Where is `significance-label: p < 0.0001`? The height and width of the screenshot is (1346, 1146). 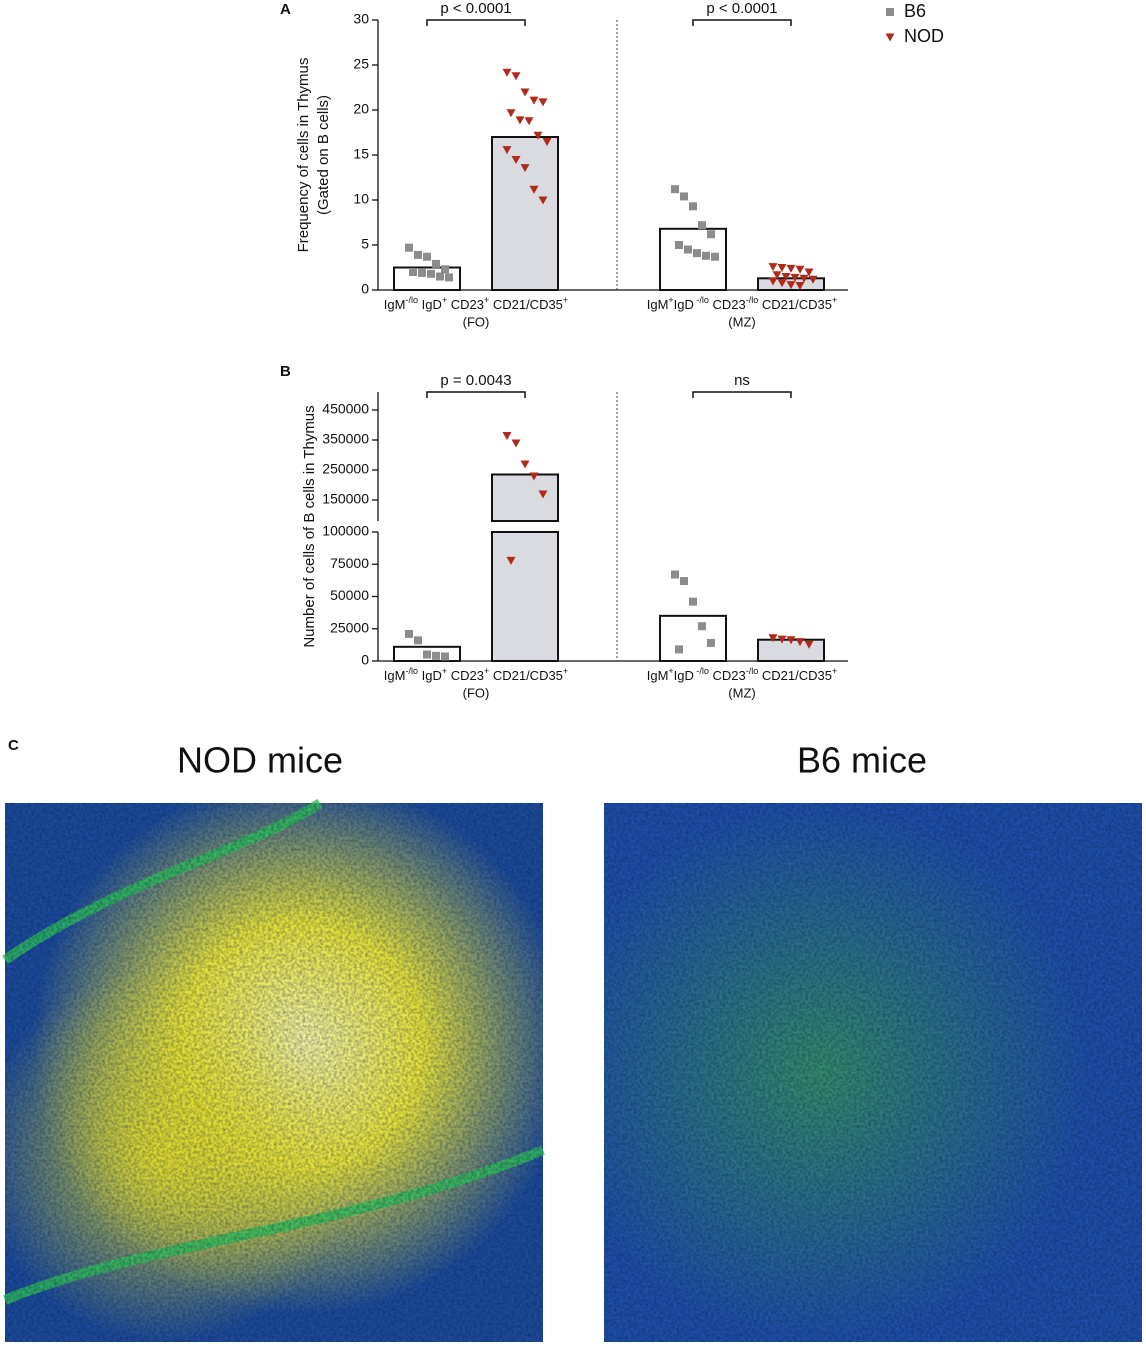
significance-label: p < 0.0001 is located at coordinates (741, 8).